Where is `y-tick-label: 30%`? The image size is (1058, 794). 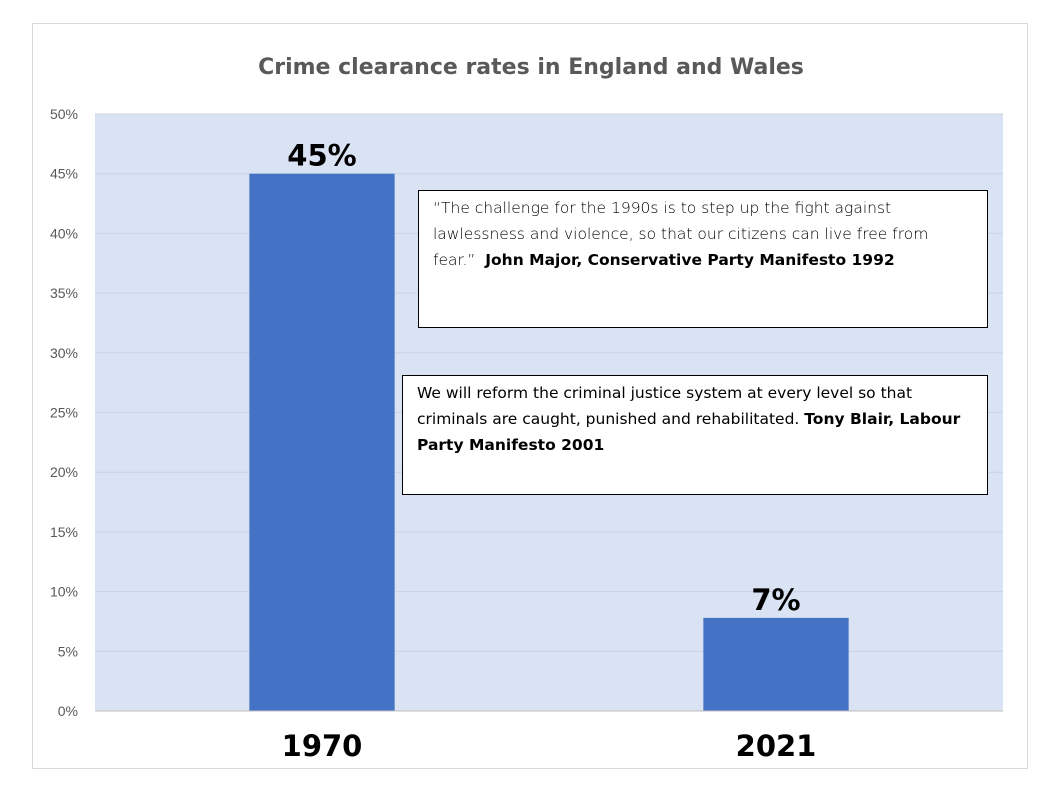
y-tick-label: 30% is located at coordinates (64, 353).